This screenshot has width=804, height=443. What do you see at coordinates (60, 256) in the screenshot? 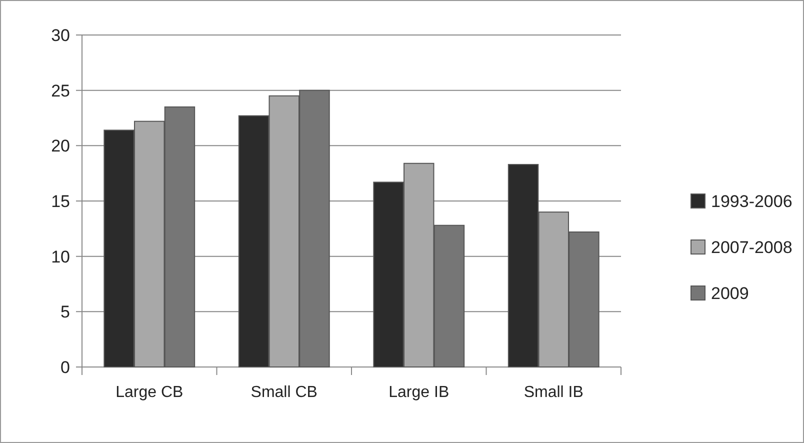
I see `y-tick-label: 10` at bounding box center [60, 256].